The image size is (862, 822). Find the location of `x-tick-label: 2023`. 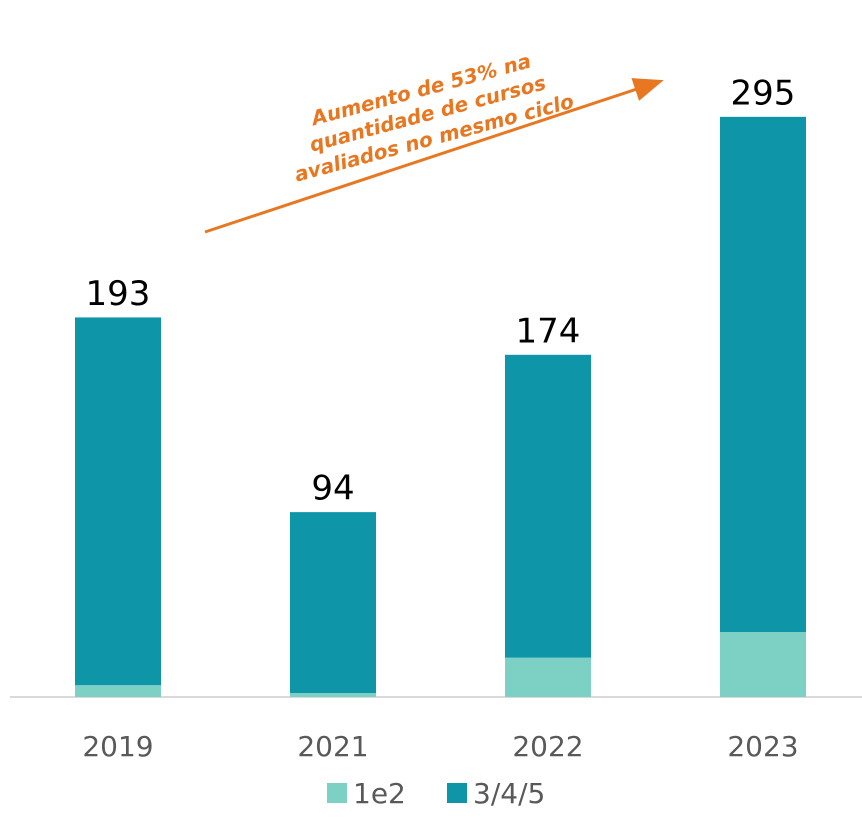

x-tick-label: 2023 is located at coordinates (762, 746).